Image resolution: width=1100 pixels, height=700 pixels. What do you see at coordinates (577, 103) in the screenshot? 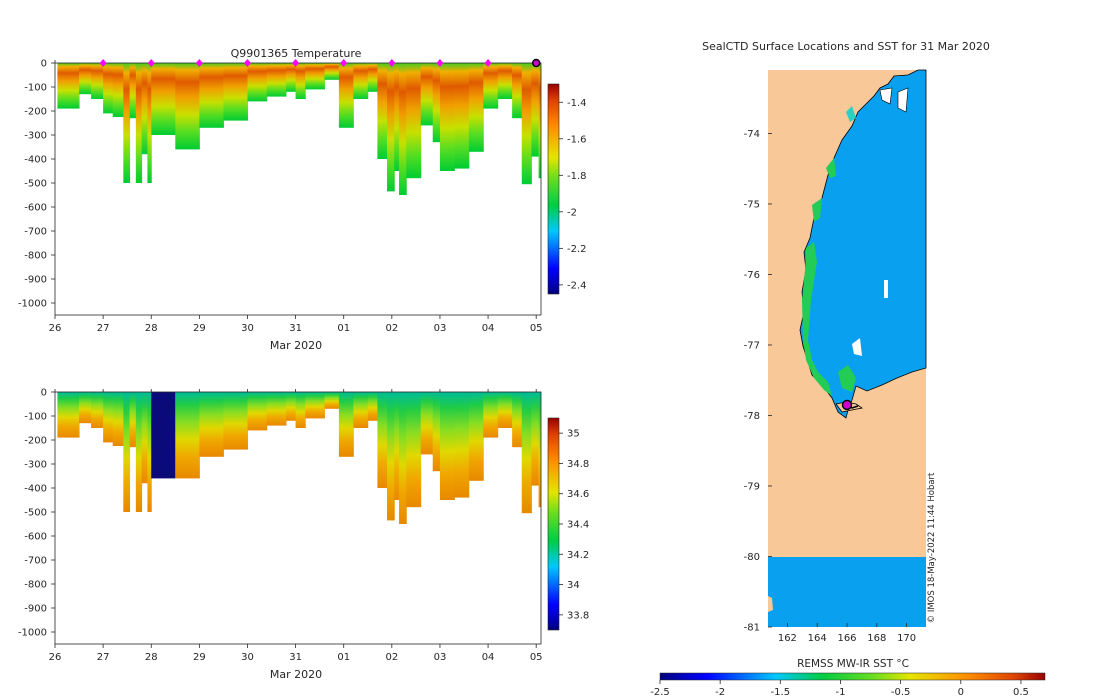
I see `colorbar-tick-label: -1.4` at bounding box center [577, 103].